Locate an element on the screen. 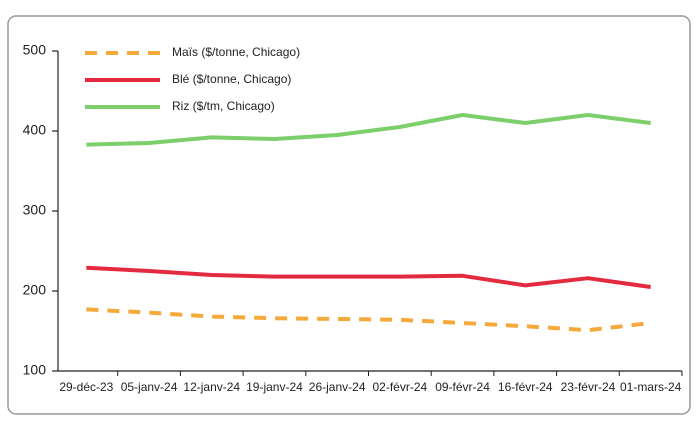 Image resolution: width=697 pixels, height=422 pixels. legend-label: Riz ($/tm, Chicago) is located at coordinates (223, 106).